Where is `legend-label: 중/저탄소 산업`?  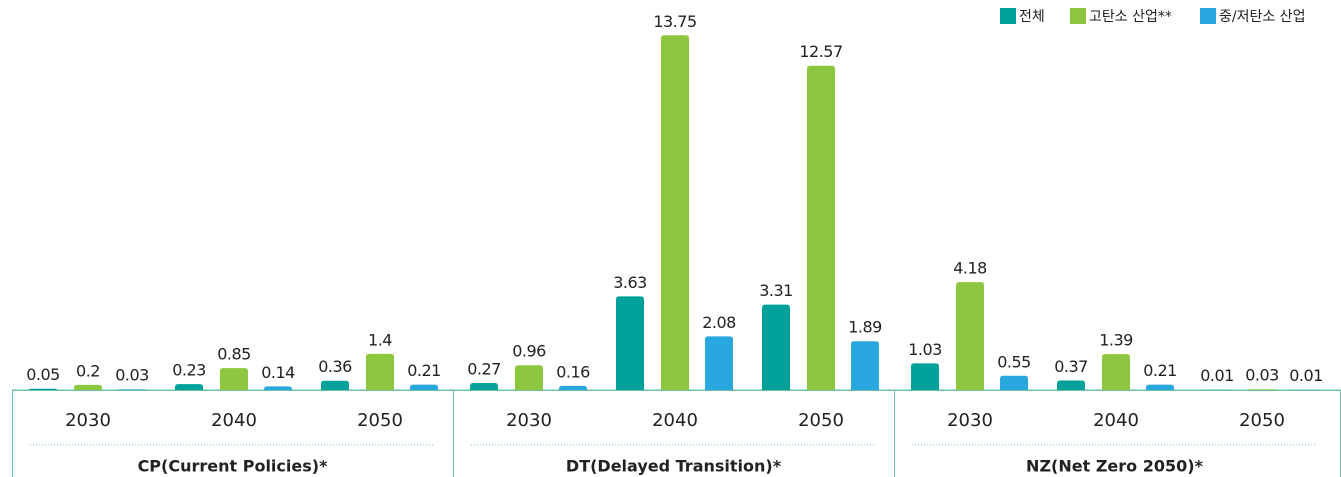 legend-label: 중/저탄소 산업 is located at coordinates (1262, 17).